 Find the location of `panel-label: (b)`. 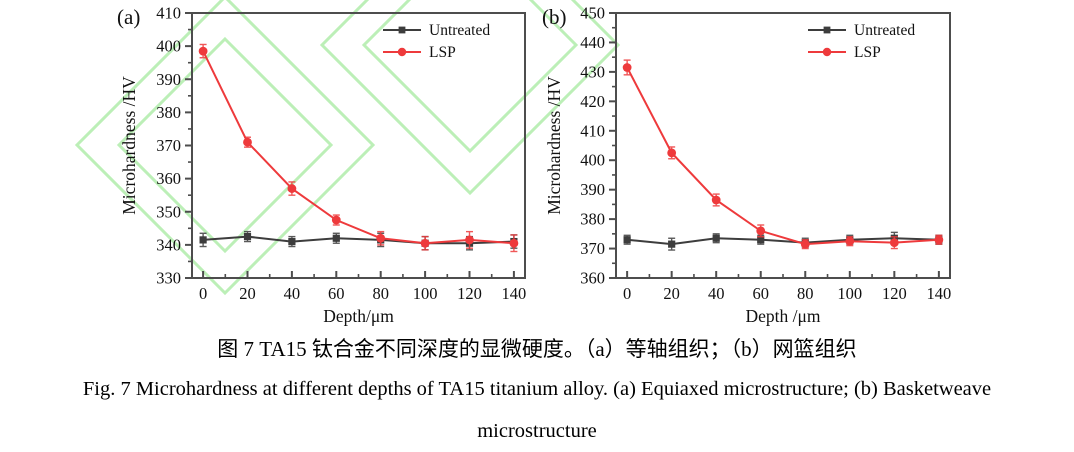

panel-label: (b) is located at coordinates (554, 17).